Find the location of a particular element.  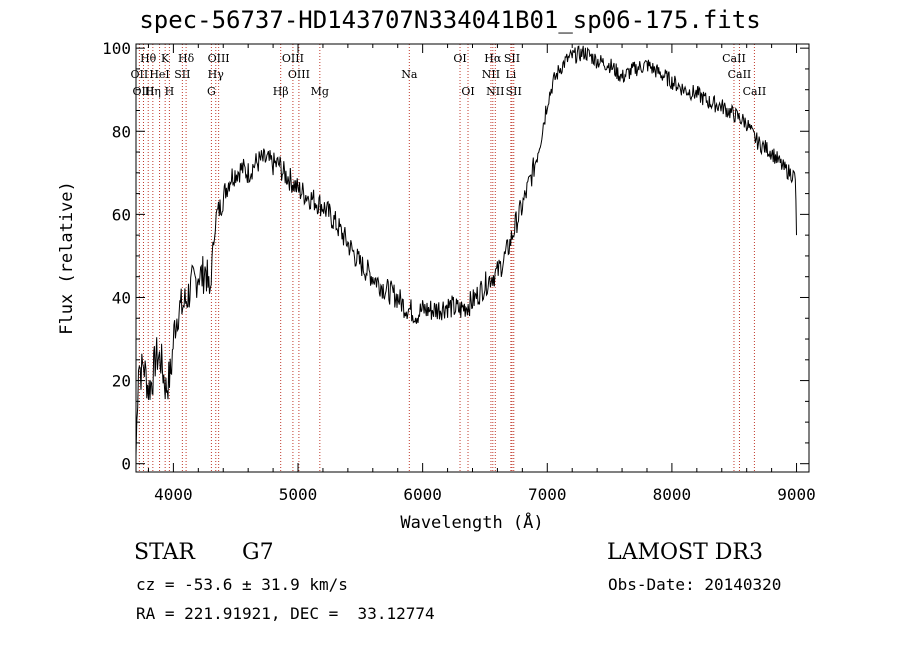

line-label-14: Na is located at coordinates (409, 74).